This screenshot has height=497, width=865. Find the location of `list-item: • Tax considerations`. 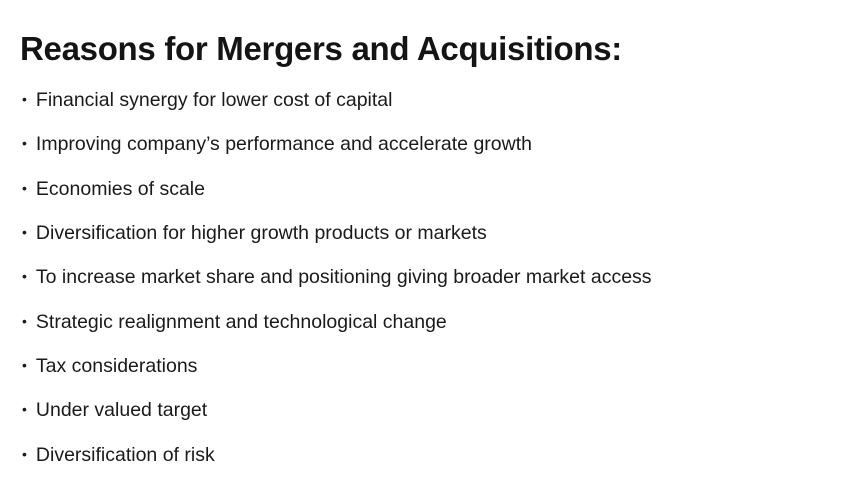

list-item: • Tax considerations is located at coordinates (433, 366).